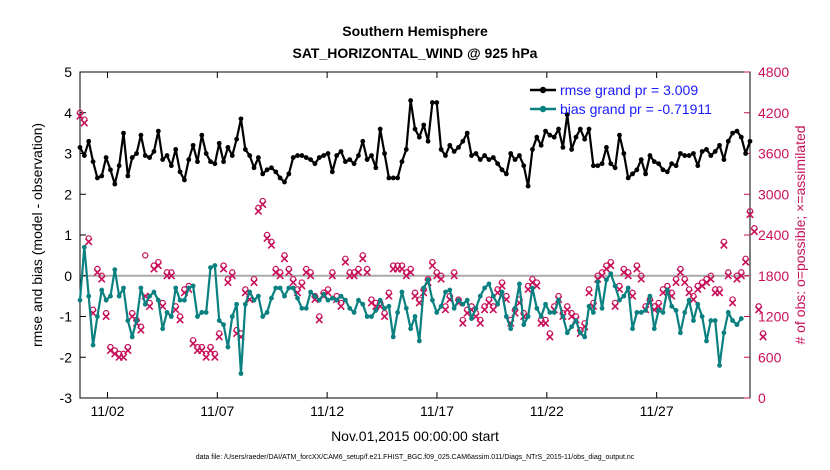 The width and height of the screenshot is (830, 470). I want to click on y-left-tick-label: -3, so click(66, 398).